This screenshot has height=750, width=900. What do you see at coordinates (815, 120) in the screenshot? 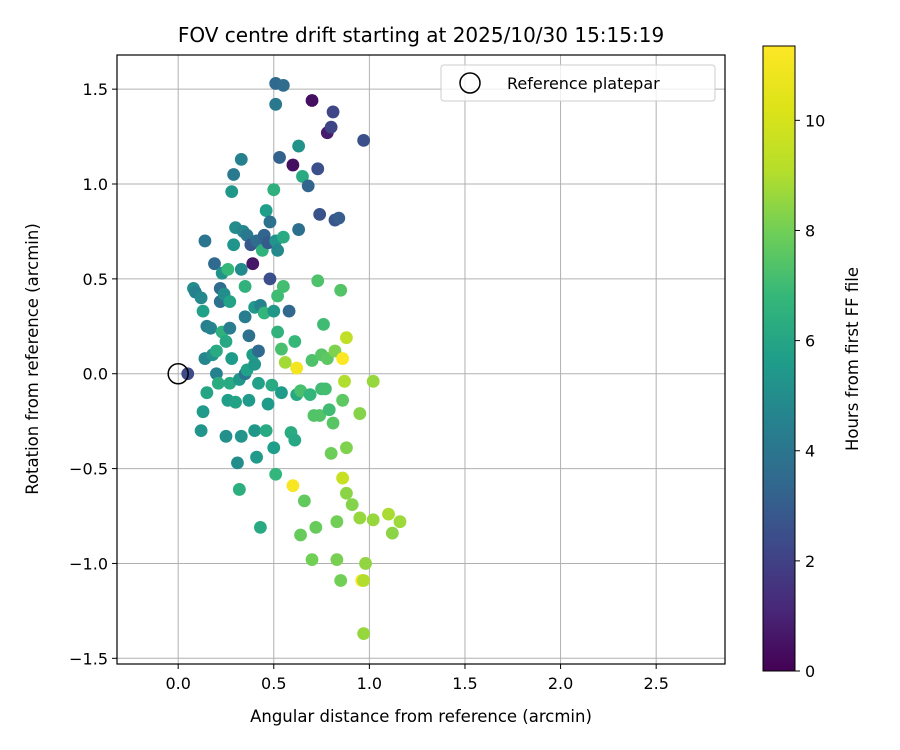
I see `colorbar-tick-label: 10` at bounding box center [815, 120].